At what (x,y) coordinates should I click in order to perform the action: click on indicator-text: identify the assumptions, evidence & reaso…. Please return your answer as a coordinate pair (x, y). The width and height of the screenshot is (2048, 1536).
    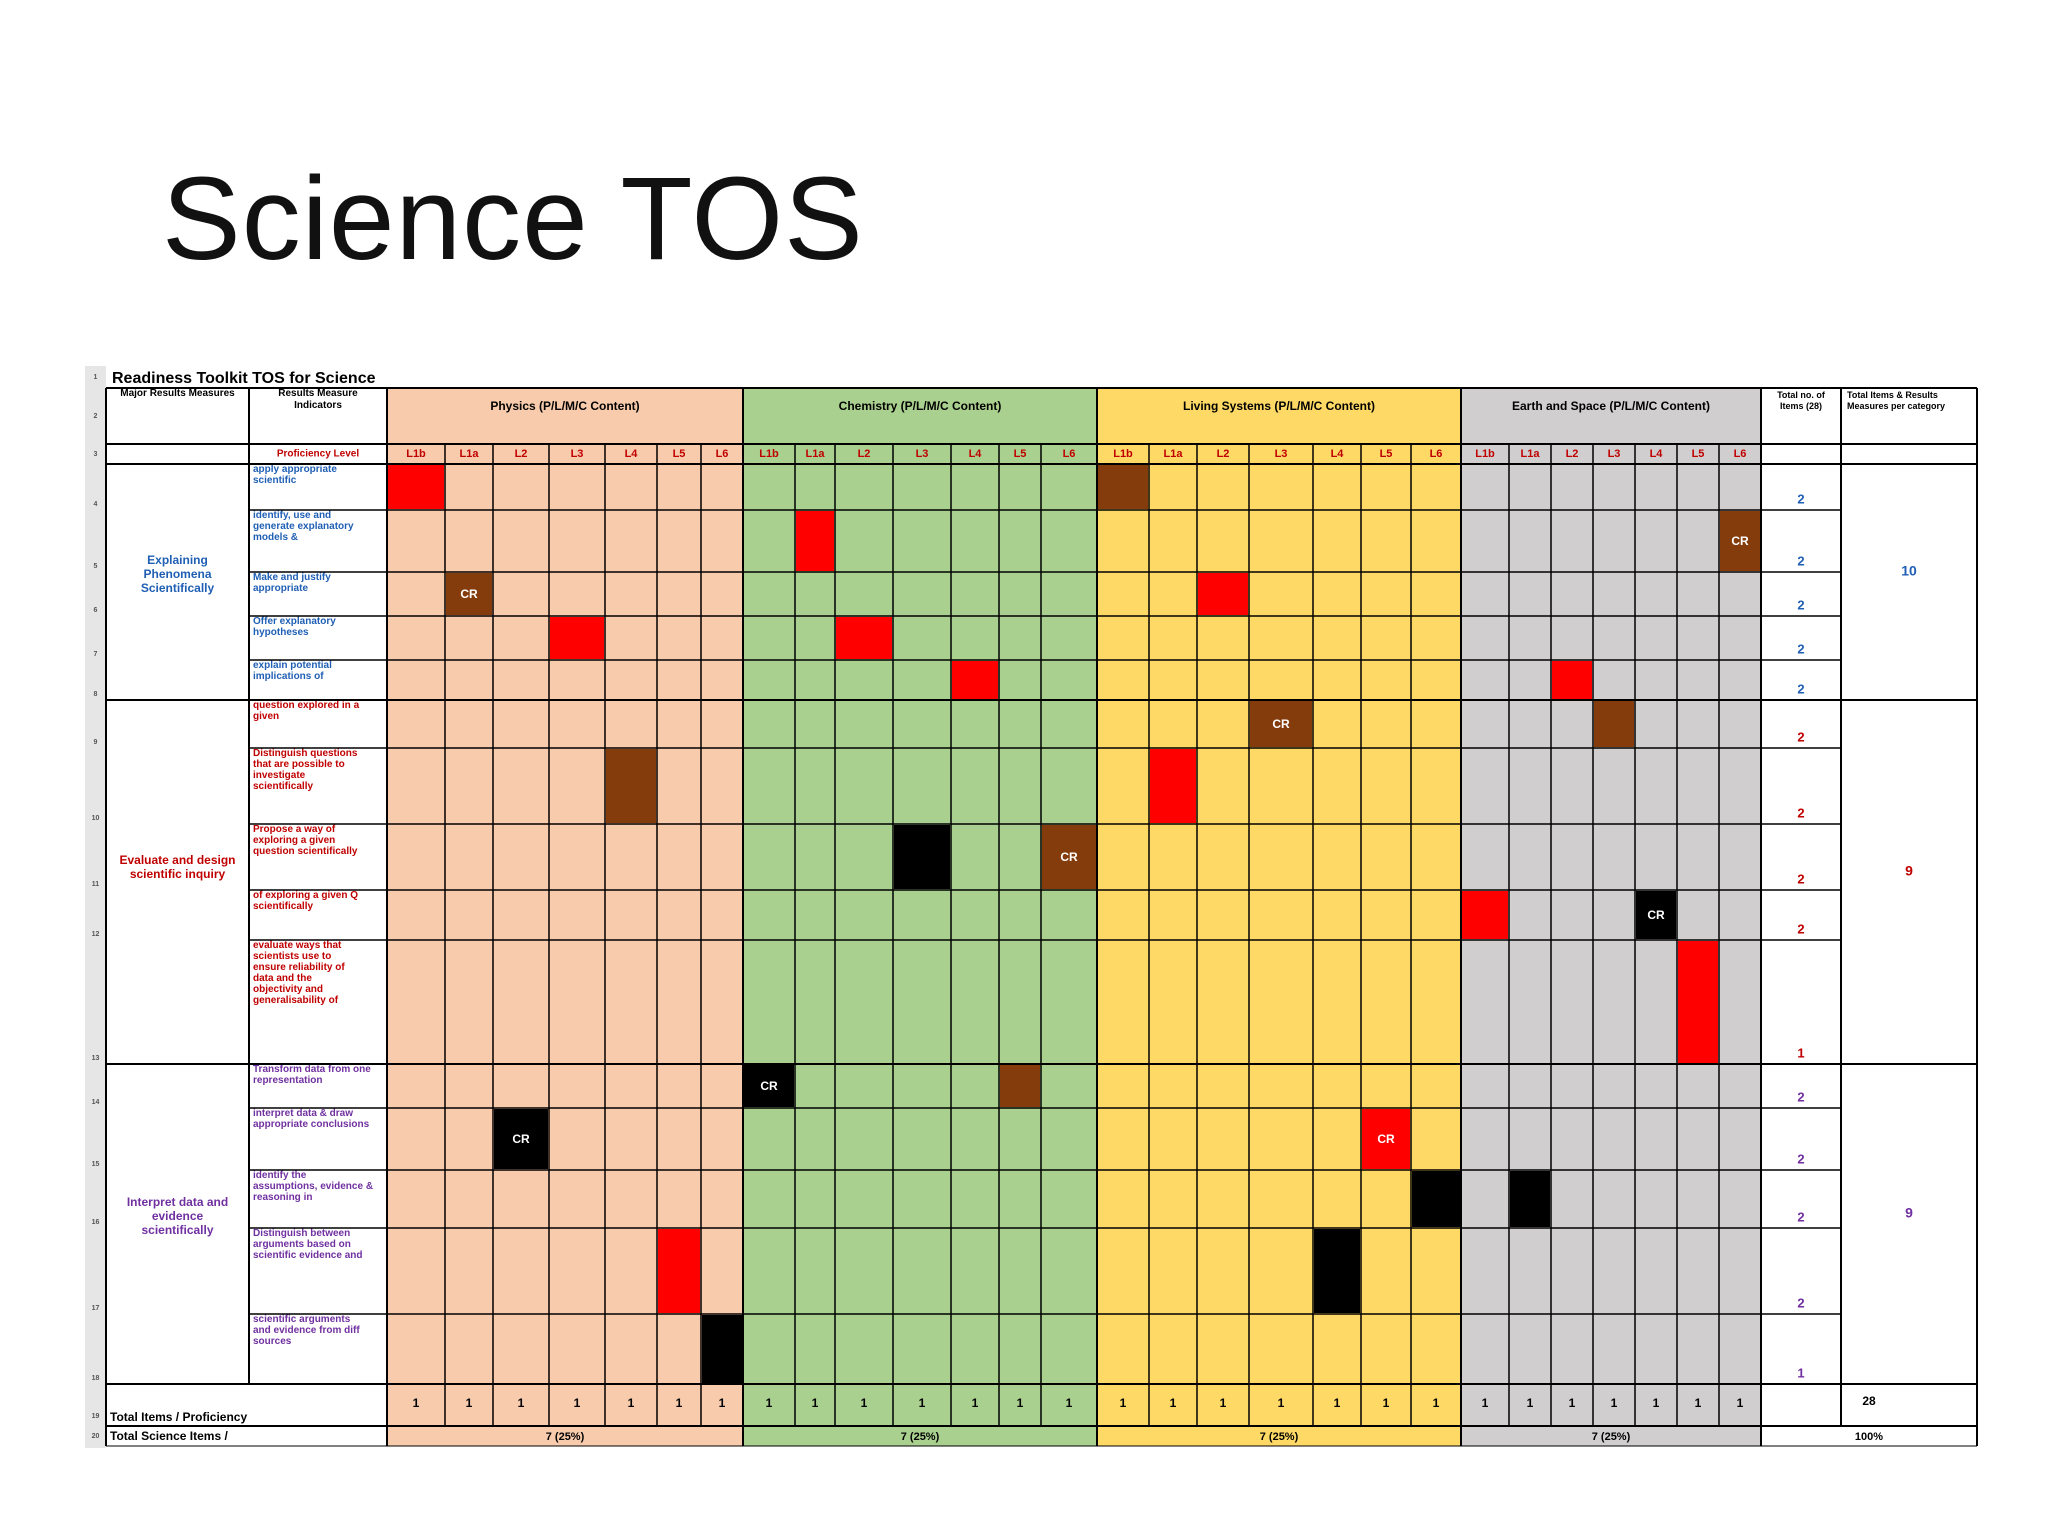
    Looking at the image, I should click on (313, 1186).